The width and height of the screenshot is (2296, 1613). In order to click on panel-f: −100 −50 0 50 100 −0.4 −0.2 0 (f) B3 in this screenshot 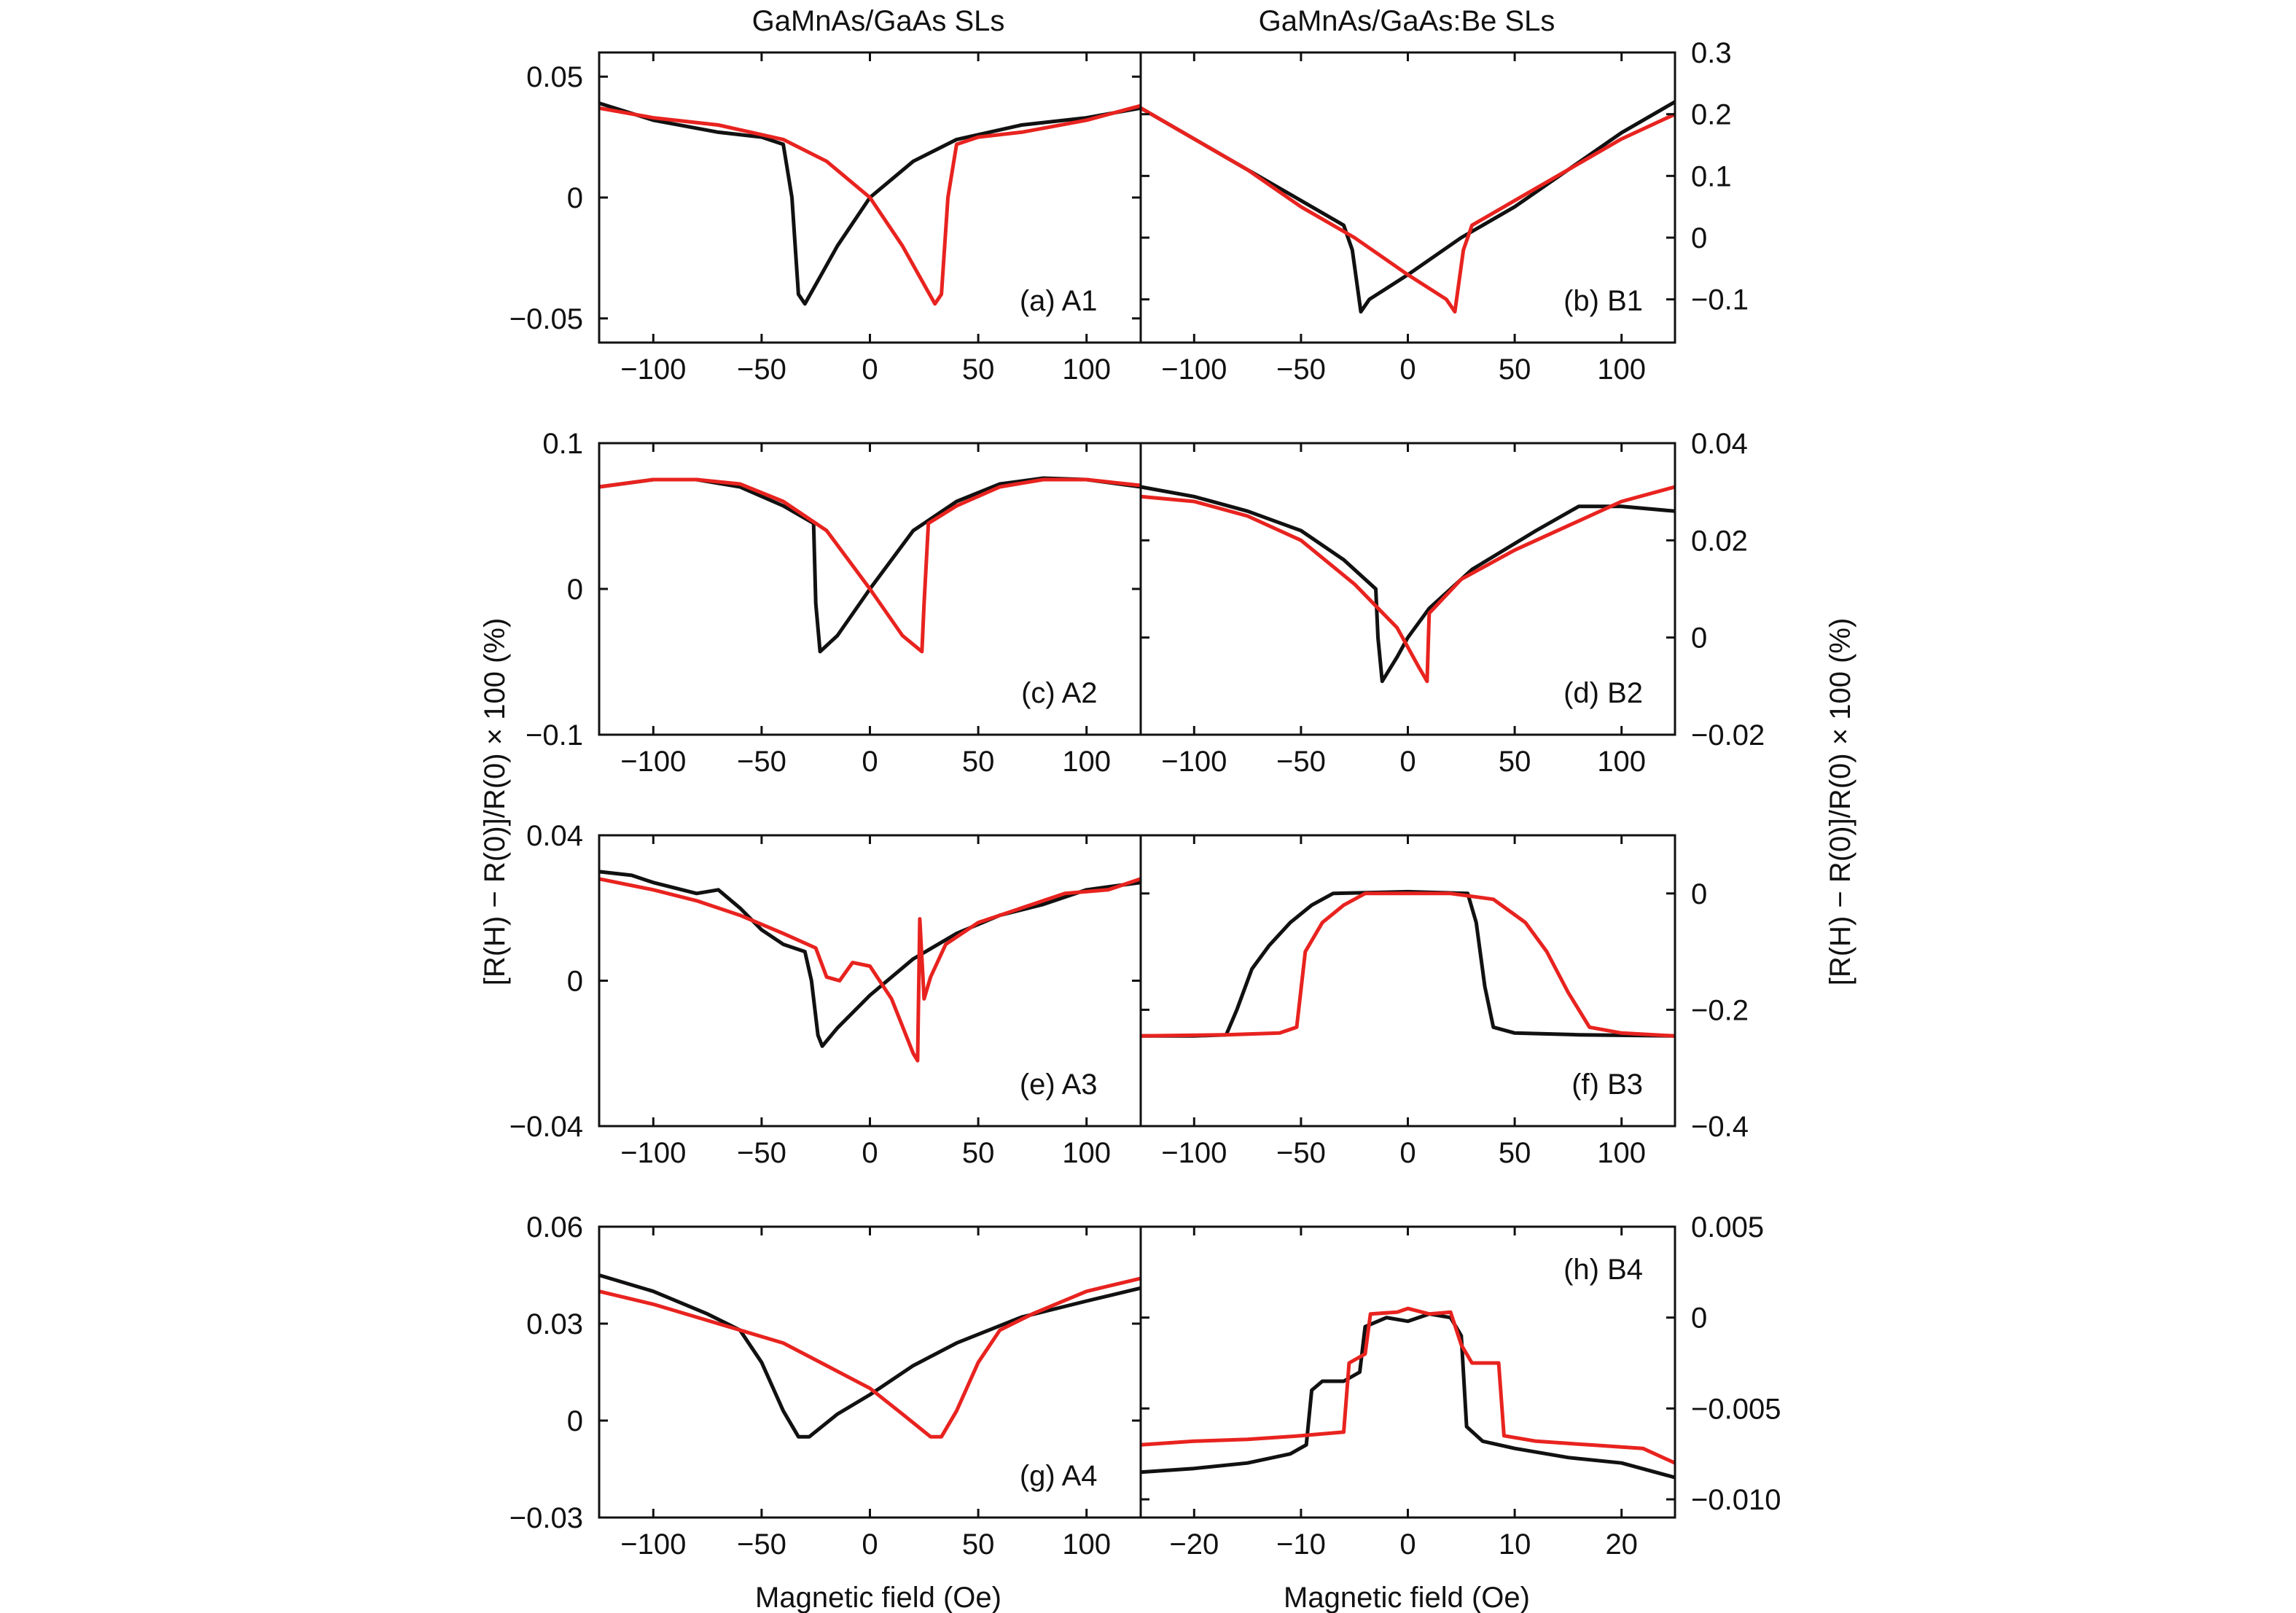, I will do `click(1444, 1001)`.